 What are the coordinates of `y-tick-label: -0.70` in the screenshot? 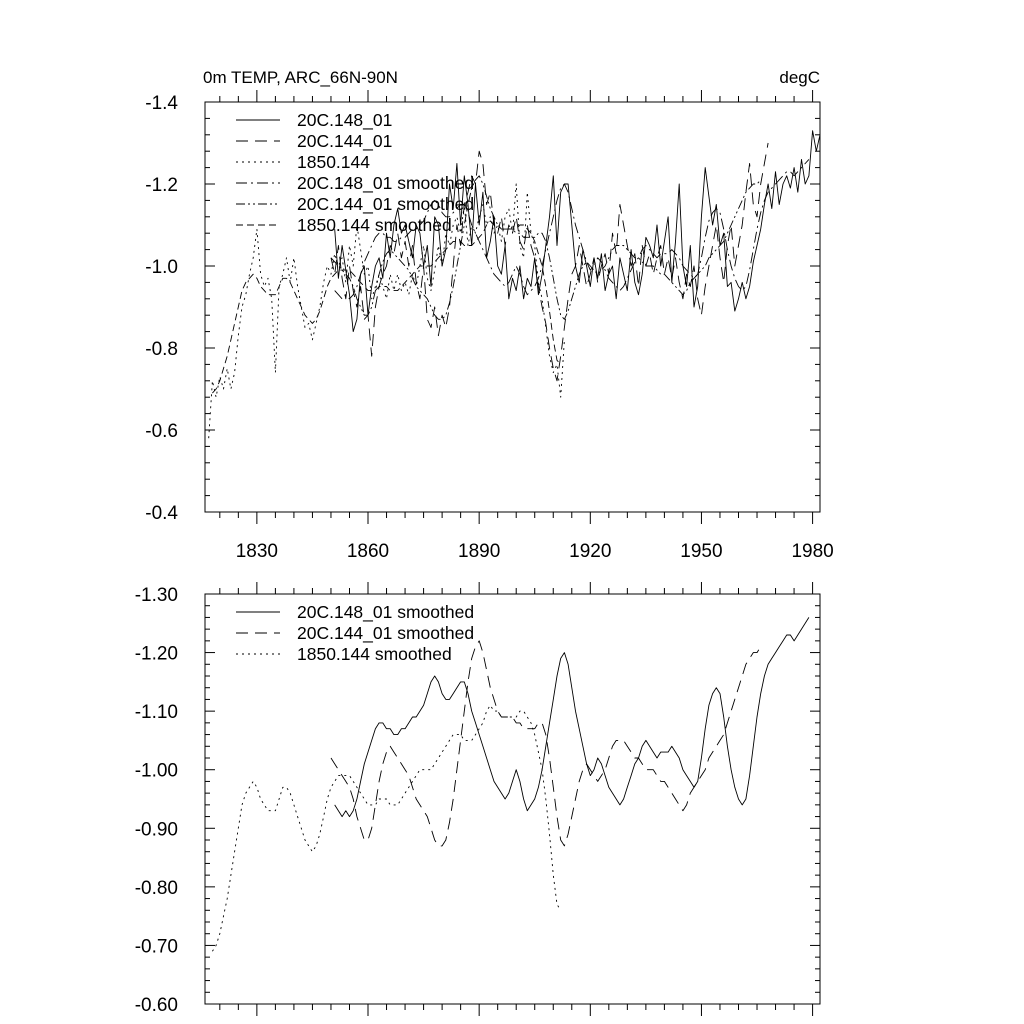 It's located at (156, 946).